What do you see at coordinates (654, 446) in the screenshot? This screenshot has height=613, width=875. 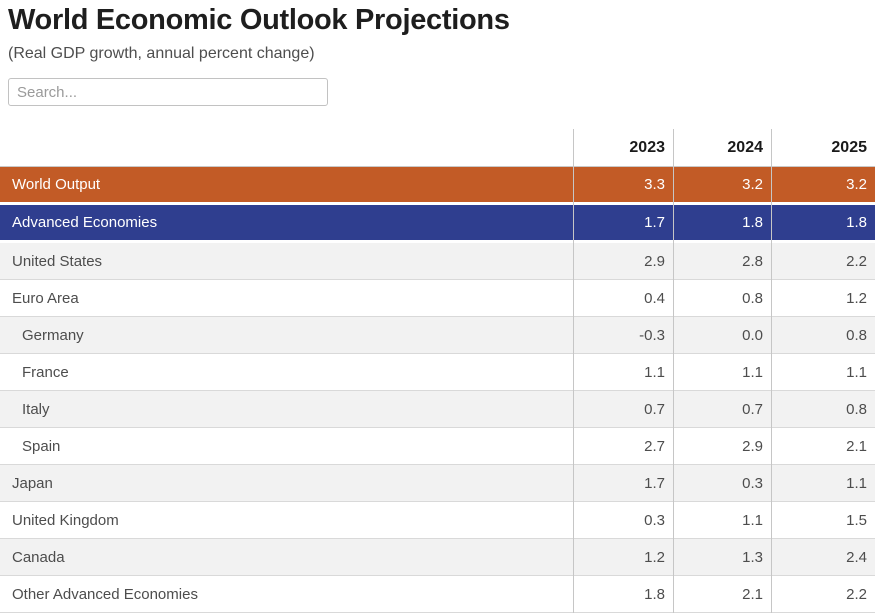 I see `cell-value: 2.7` at bounding box center [654, 446].